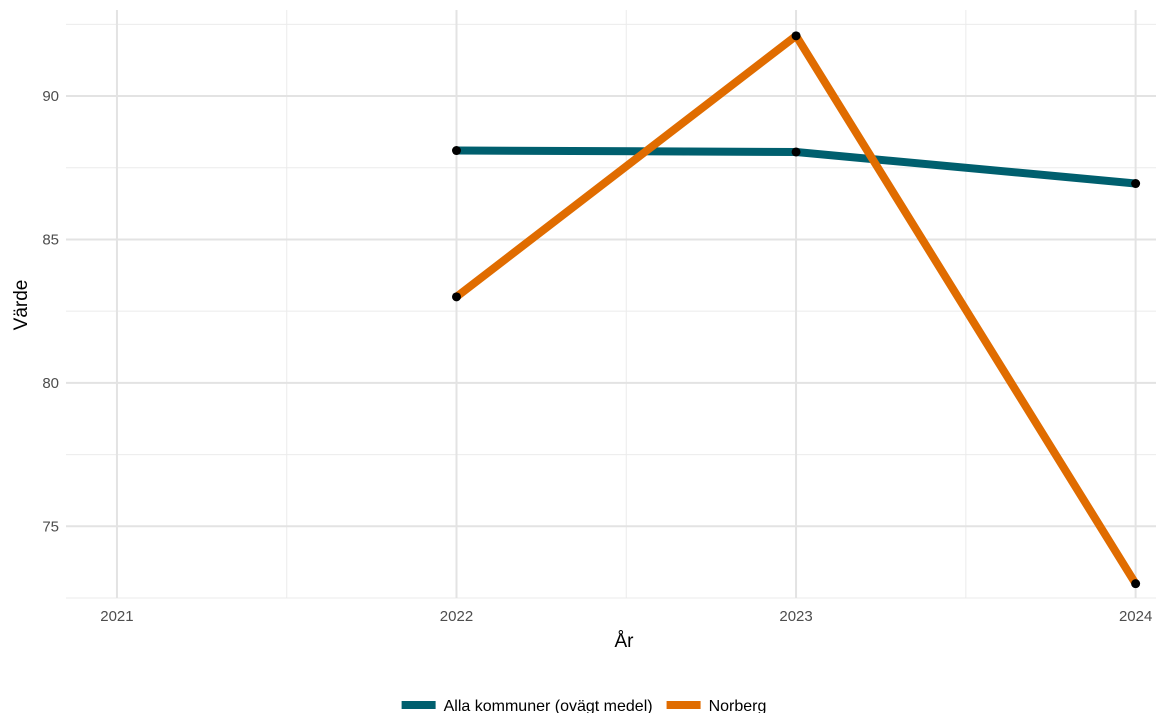  Describe the element at coordinates (548, 705) in the screenshot. I see `legend-label-0: Alla kommuner (ovägt medel)` at that location.